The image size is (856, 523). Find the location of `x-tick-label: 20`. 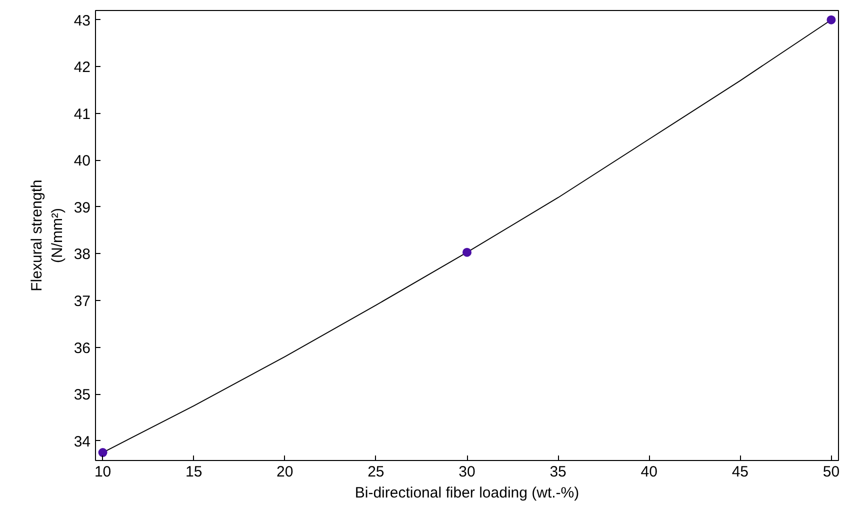

x-tick-label: 20 is located at coordinates (285, 472).